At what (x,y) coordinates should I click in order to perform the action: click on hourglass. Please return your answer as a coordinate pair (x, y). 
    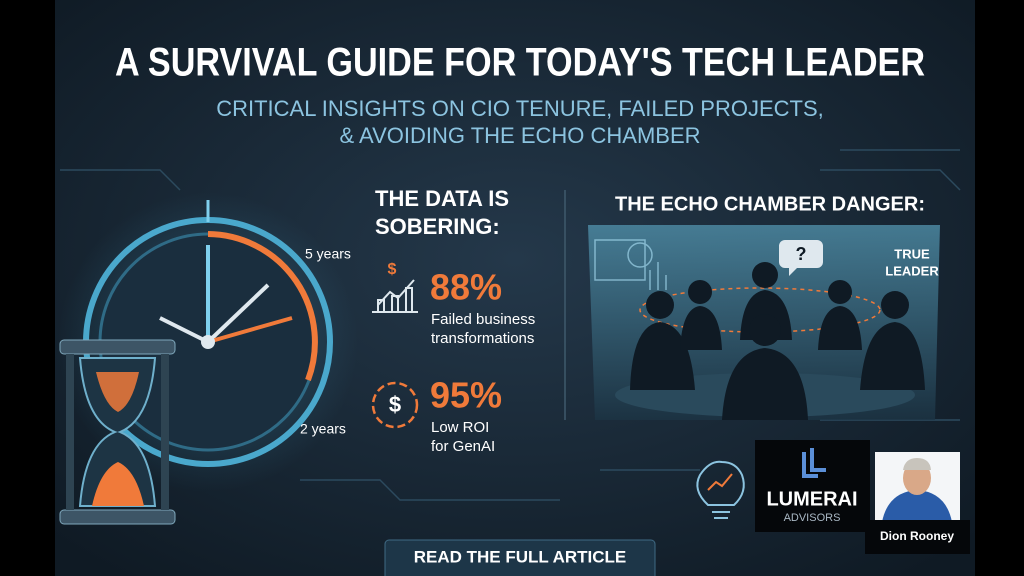
    Looking at the image, I should click on (117, 432).